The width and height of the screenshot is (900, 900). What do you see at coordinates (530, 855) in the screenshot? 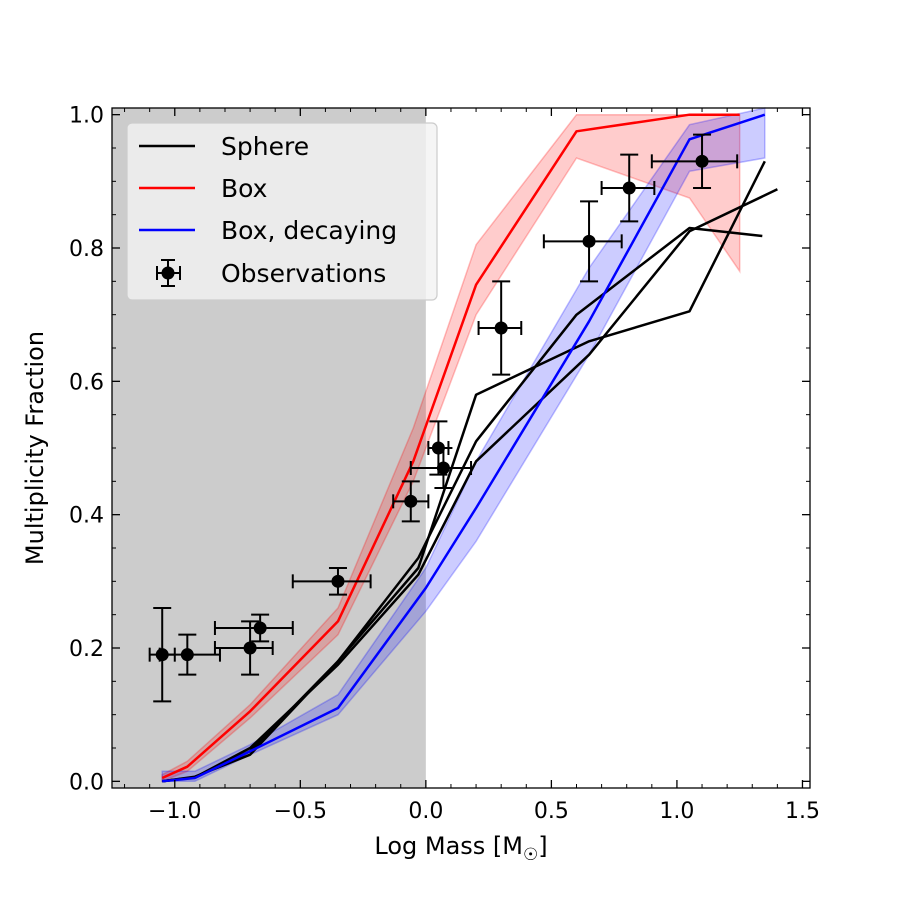
I see `x-axis-label-sun-symbol: ☉` at bounding box center [530, 855].